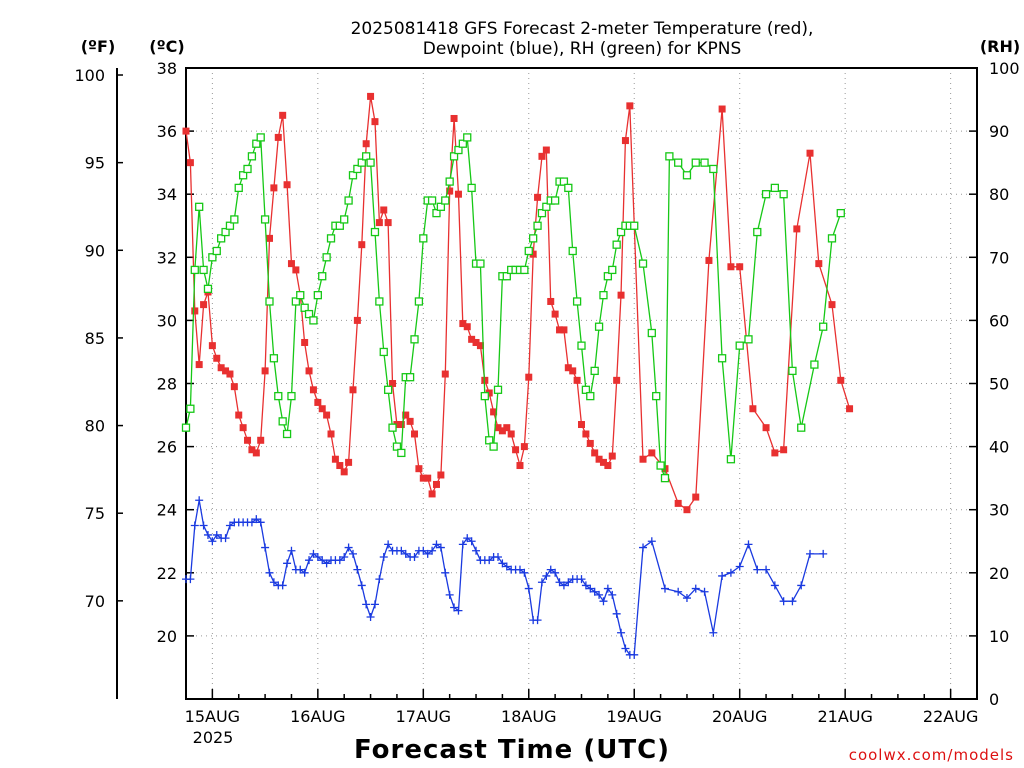  I want to click on rh-tick-label: 30, so click(999, 510).